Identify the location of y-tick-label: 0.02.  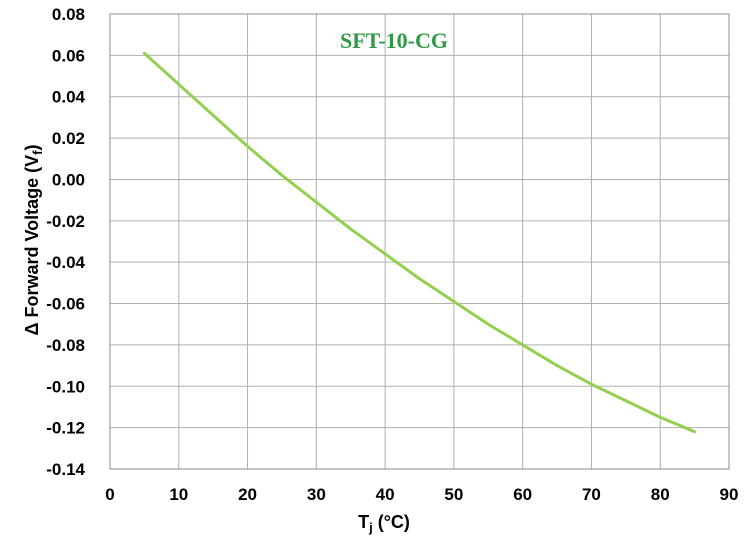
(68, 138).